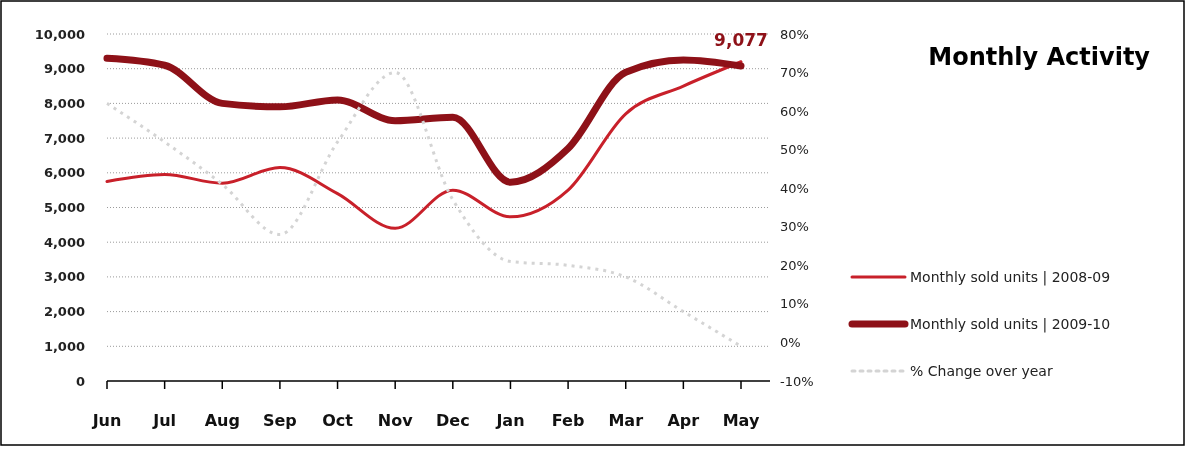 Image resolution: width=1185 pixels, height=450 pixels. Describe the element at coordinates (794, 188) in the screenshot. I see `y2-tick-label: 40%` at that location.